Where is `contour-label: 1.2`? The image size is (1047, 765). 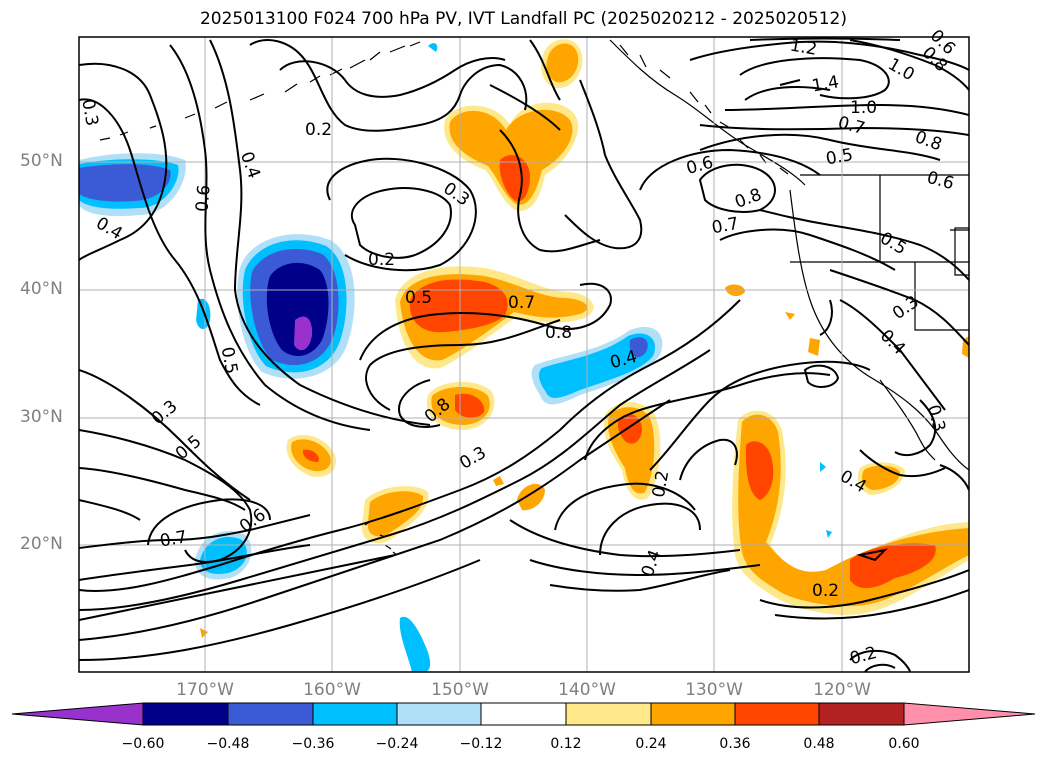 contour-label: 1.2 is located at coordinates (803, 47).